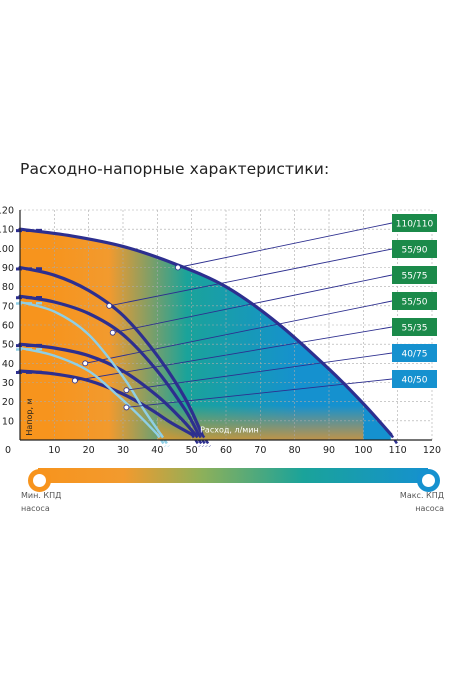 The width and height of the screenshot is (450, 675). What do you see at coordinates (54, 450) in the screenshot?
I see `x-tick-label: 10` at bounding box center [54, 450].